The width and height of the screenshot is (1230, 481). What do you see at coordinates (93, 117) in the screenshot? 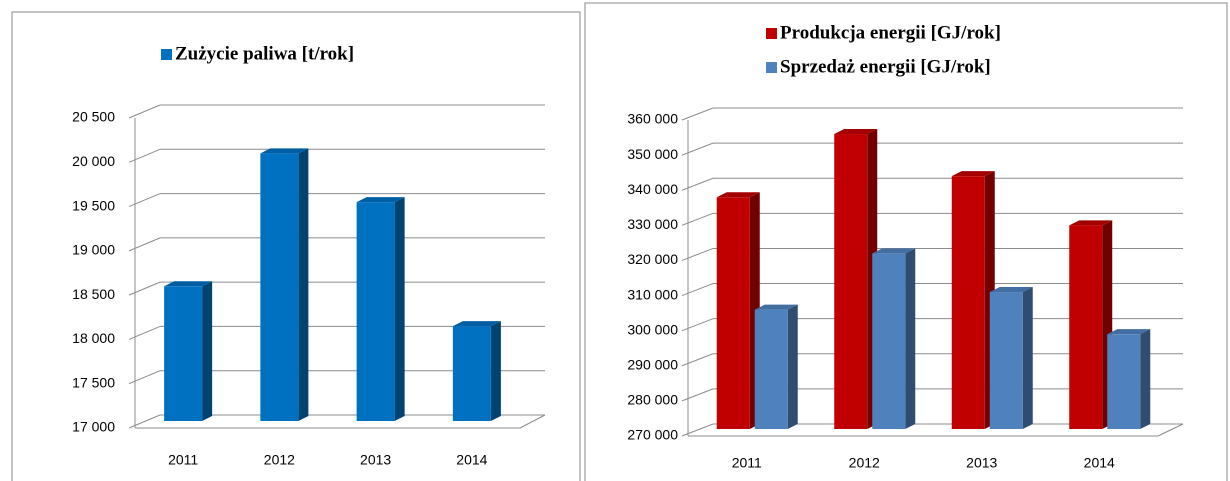
I see `y-tick-label: 20 500` at bounding box center [93, 117].